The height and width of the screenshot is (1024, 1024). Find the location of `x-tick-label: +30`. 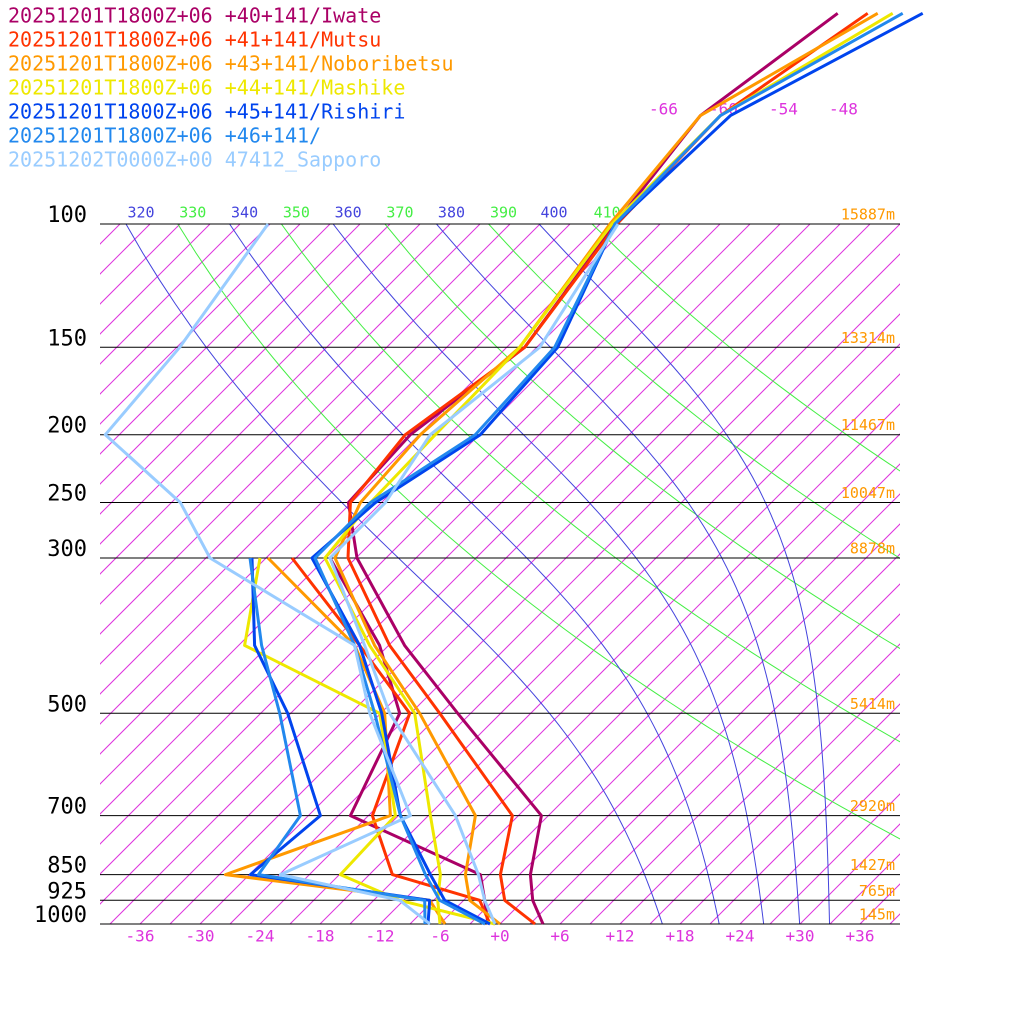

x-tick-label: +30 is located at coordinates (800, 936).